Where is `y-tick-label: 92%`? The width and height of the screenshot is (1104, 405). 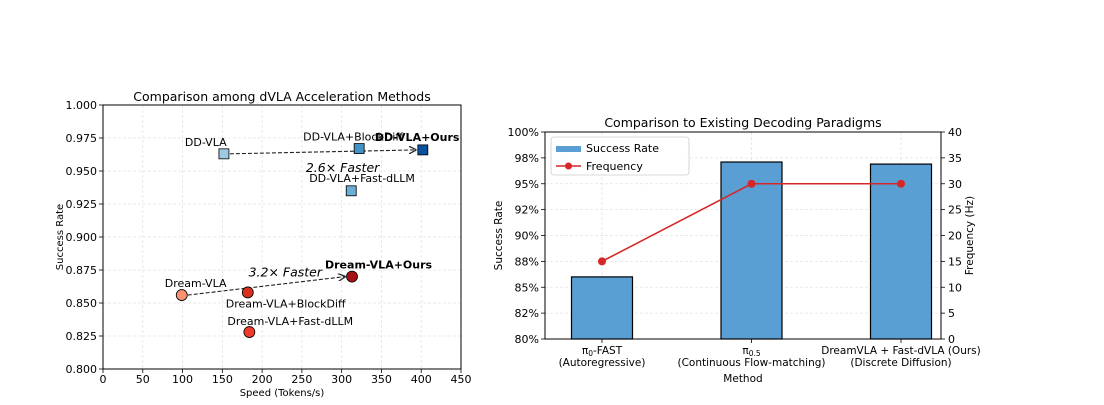 y-tick-label: 92% is located at coordinates (527, 210).